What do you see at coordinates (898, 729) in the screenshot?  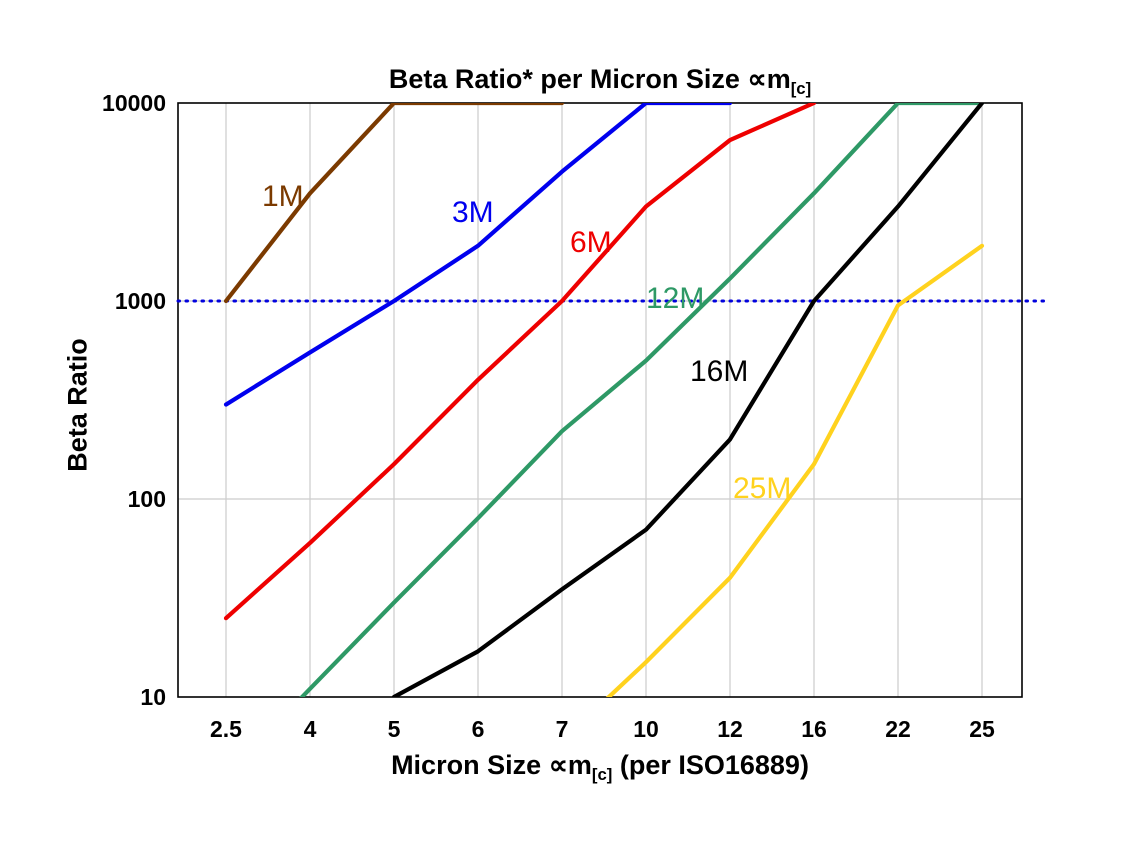 I see `x-tick-label: 22` at bounding box center [898, 729].